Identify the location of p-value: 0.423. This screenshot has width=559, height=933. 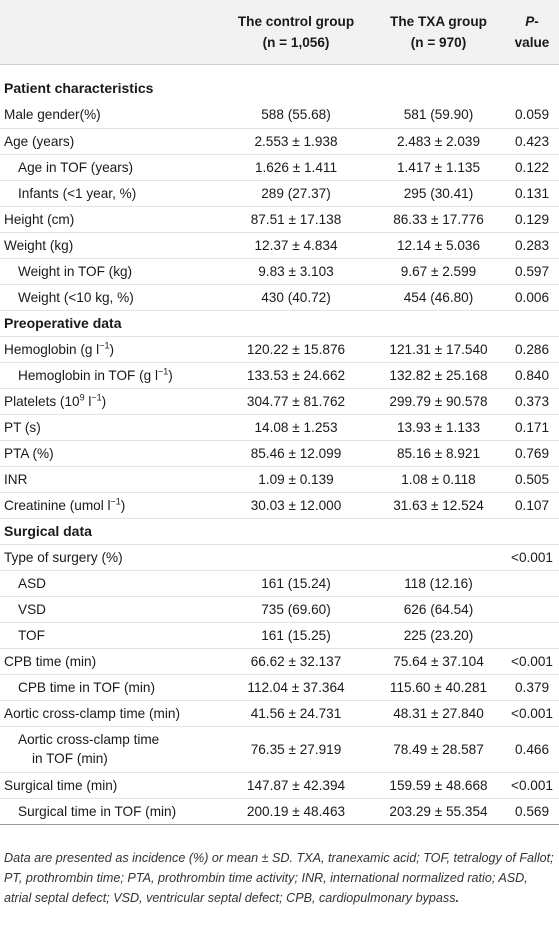
(532, 141).